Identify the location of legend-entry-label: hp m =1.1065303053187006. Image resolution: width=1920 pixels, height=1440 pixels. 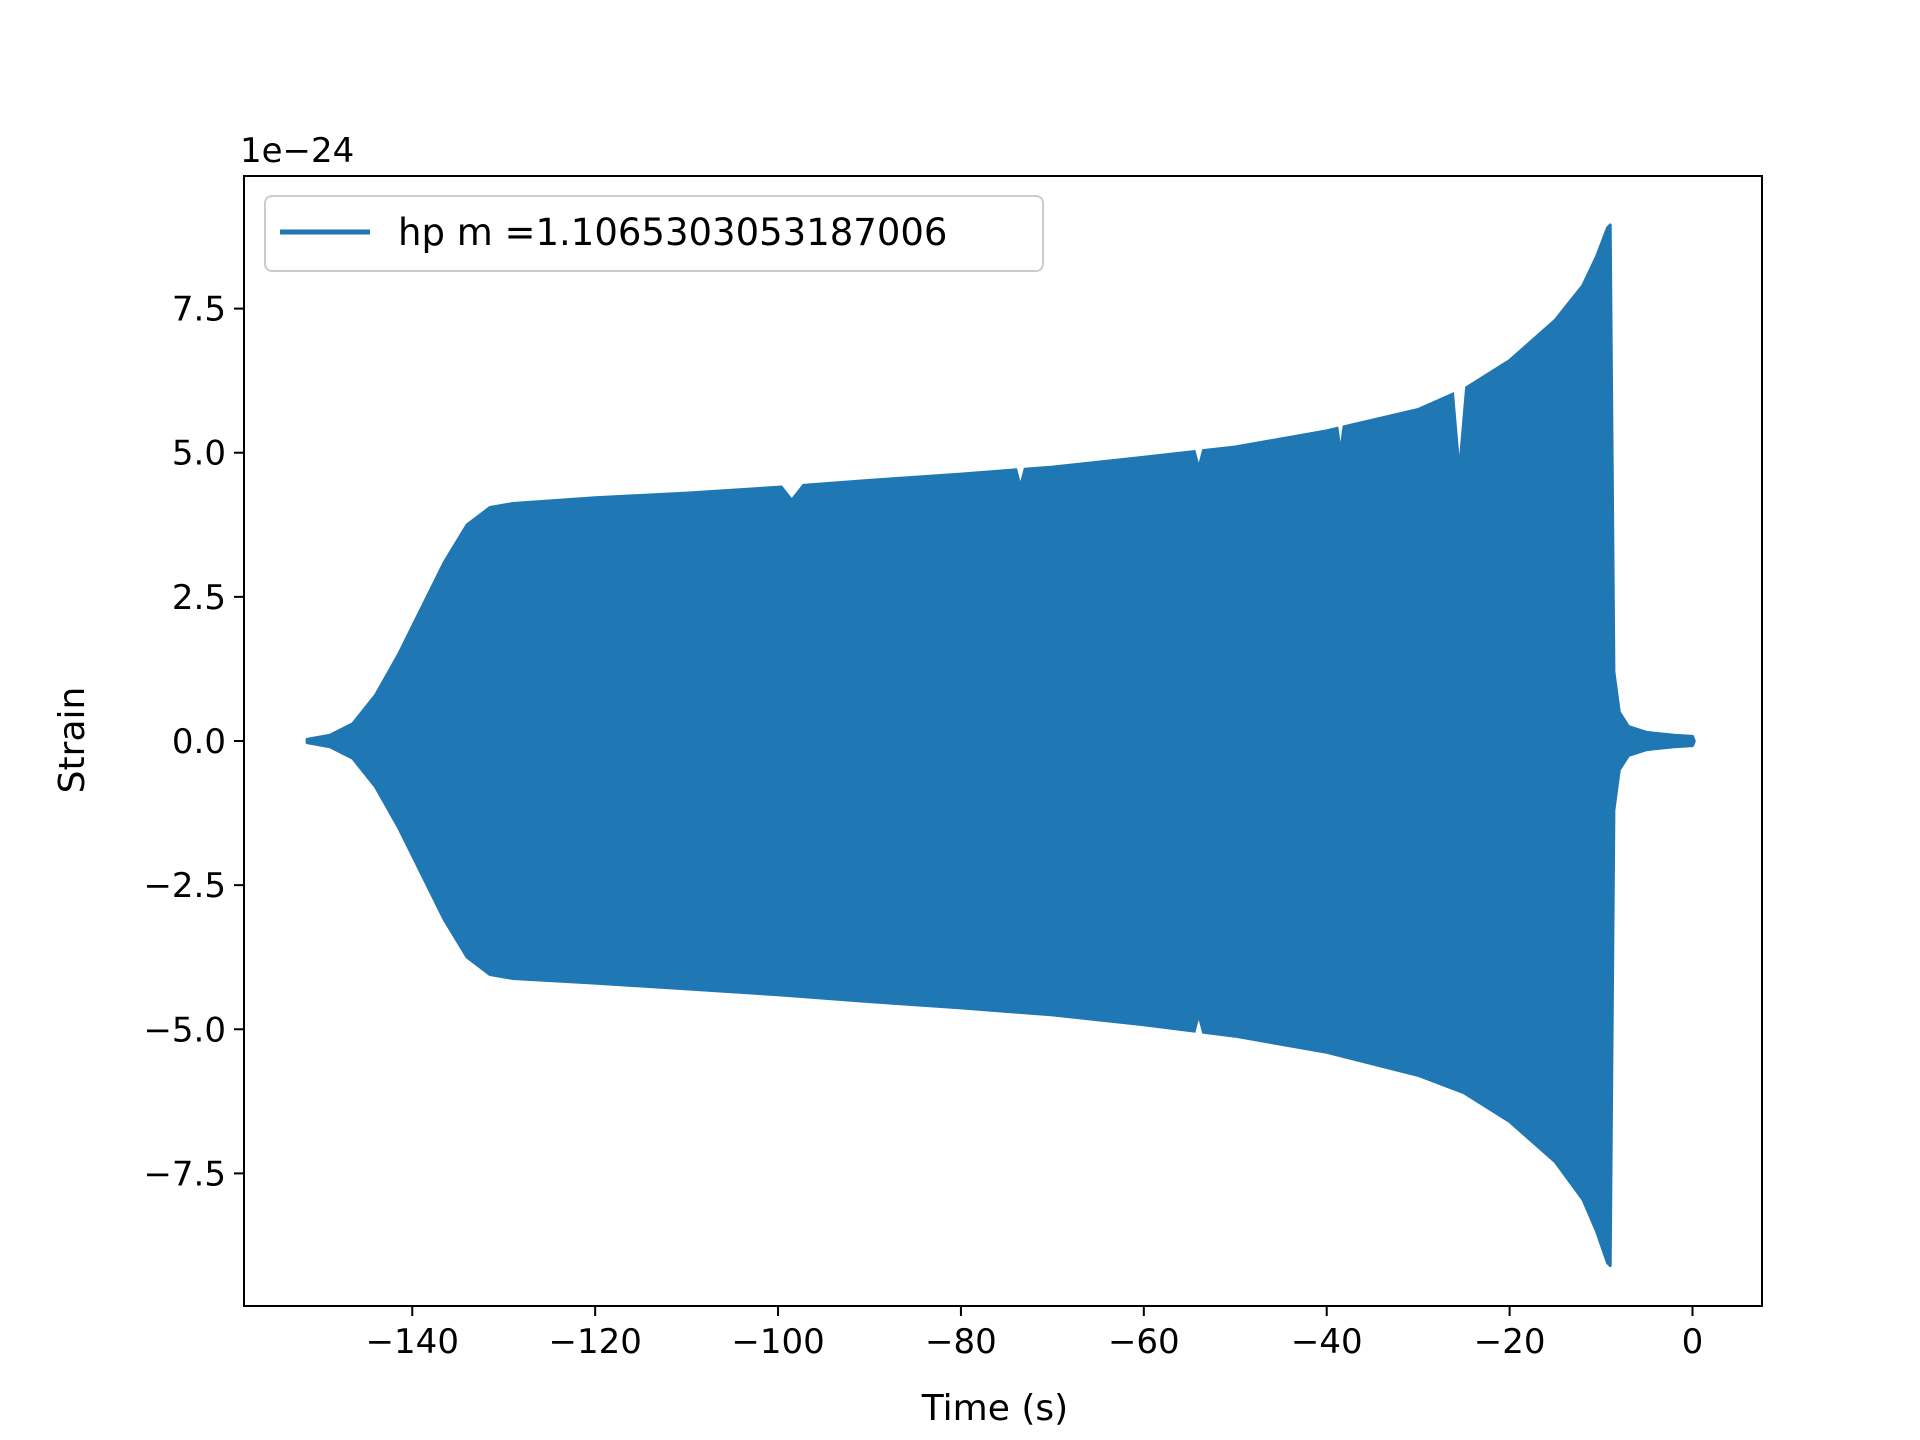
(672, 232).